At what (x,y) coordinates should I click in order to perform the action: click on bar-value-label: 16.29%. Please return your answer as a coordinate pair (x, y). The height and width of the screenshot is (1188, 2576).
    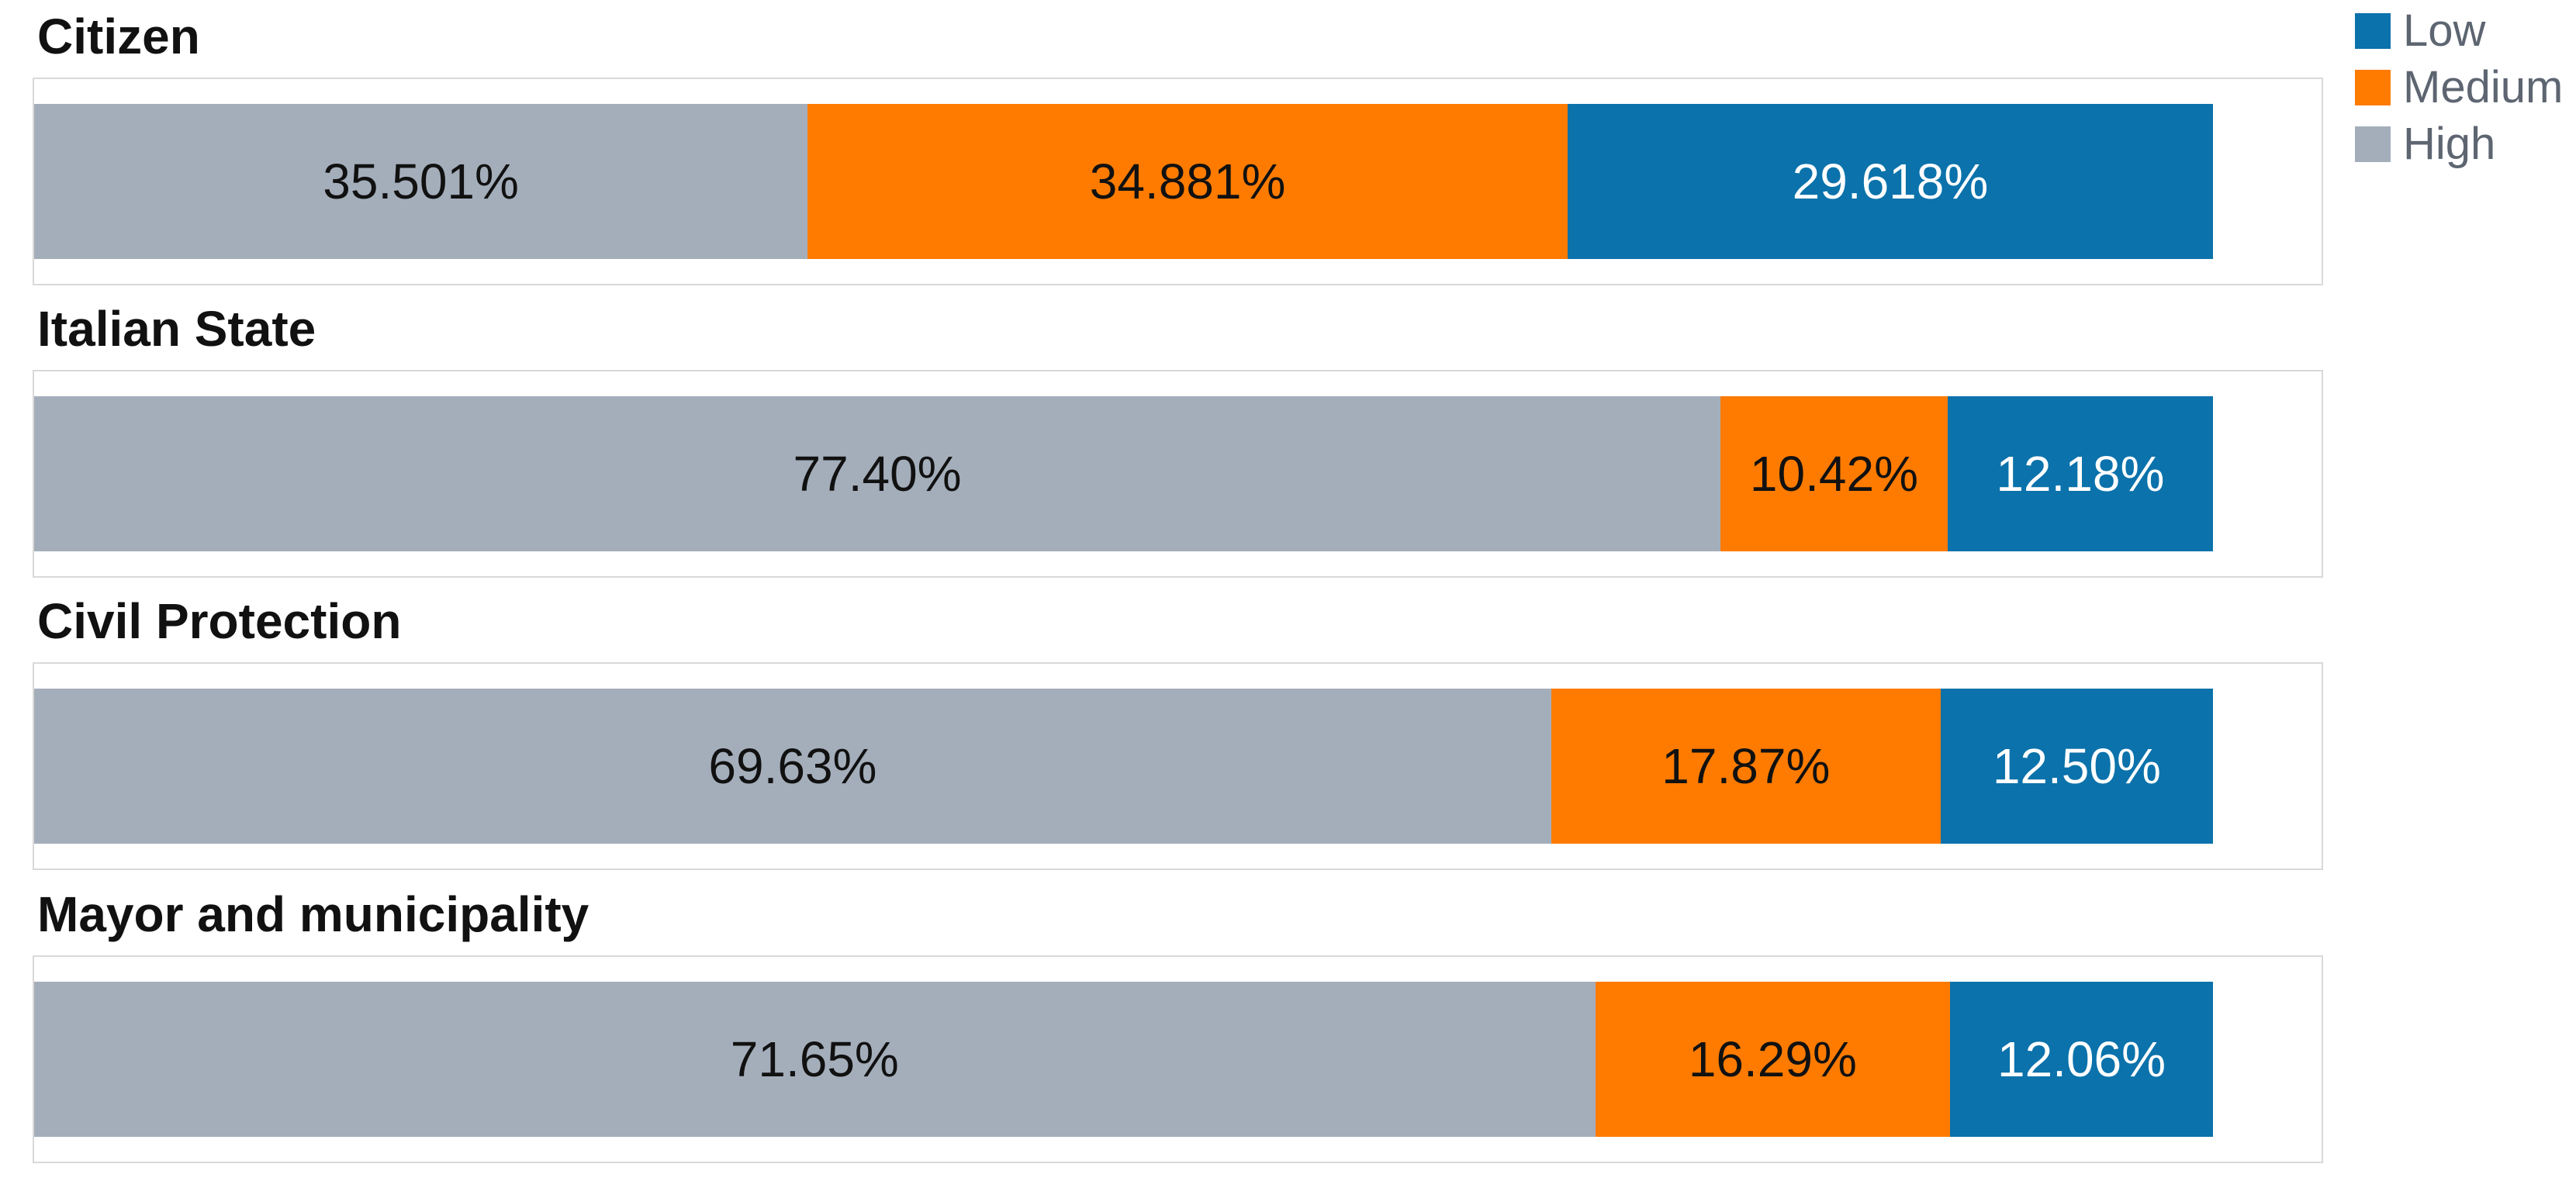
    Looking at the image, I should click on (1772, 1059).